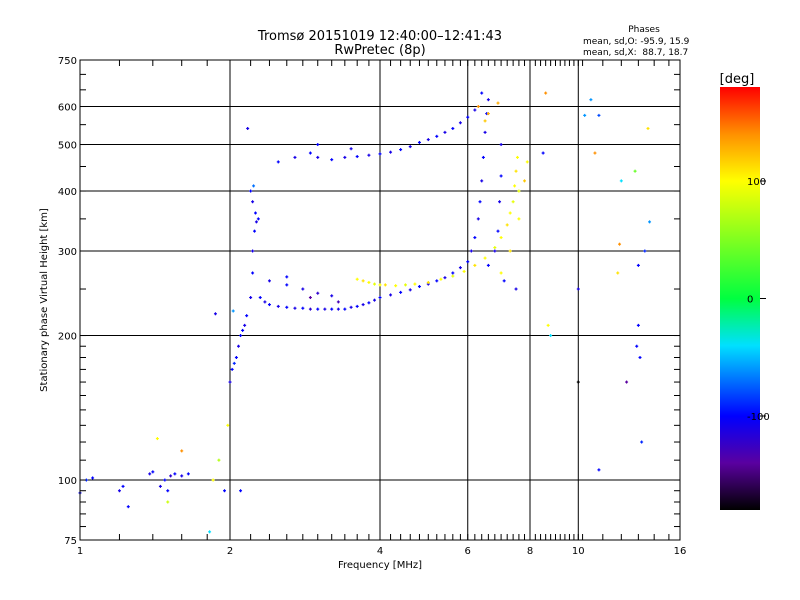  Describe the element at coordinates (80, 551) in the screenshot. I see `x-tick-label: 1` at that location.